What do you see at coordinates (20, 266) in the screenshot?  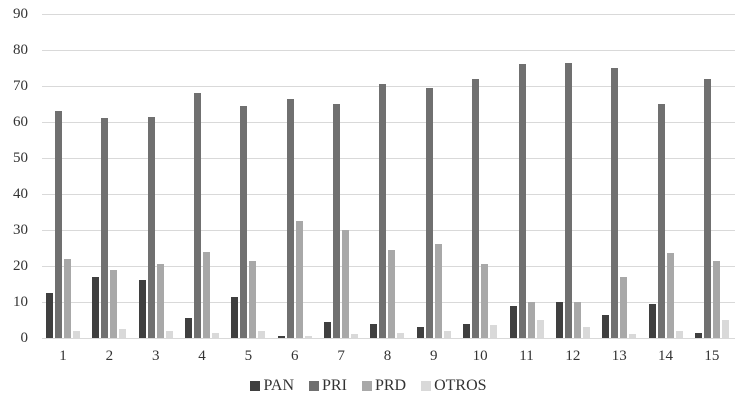 I see `y-axis-tick-label: 20` at bounding box center [20, 266].